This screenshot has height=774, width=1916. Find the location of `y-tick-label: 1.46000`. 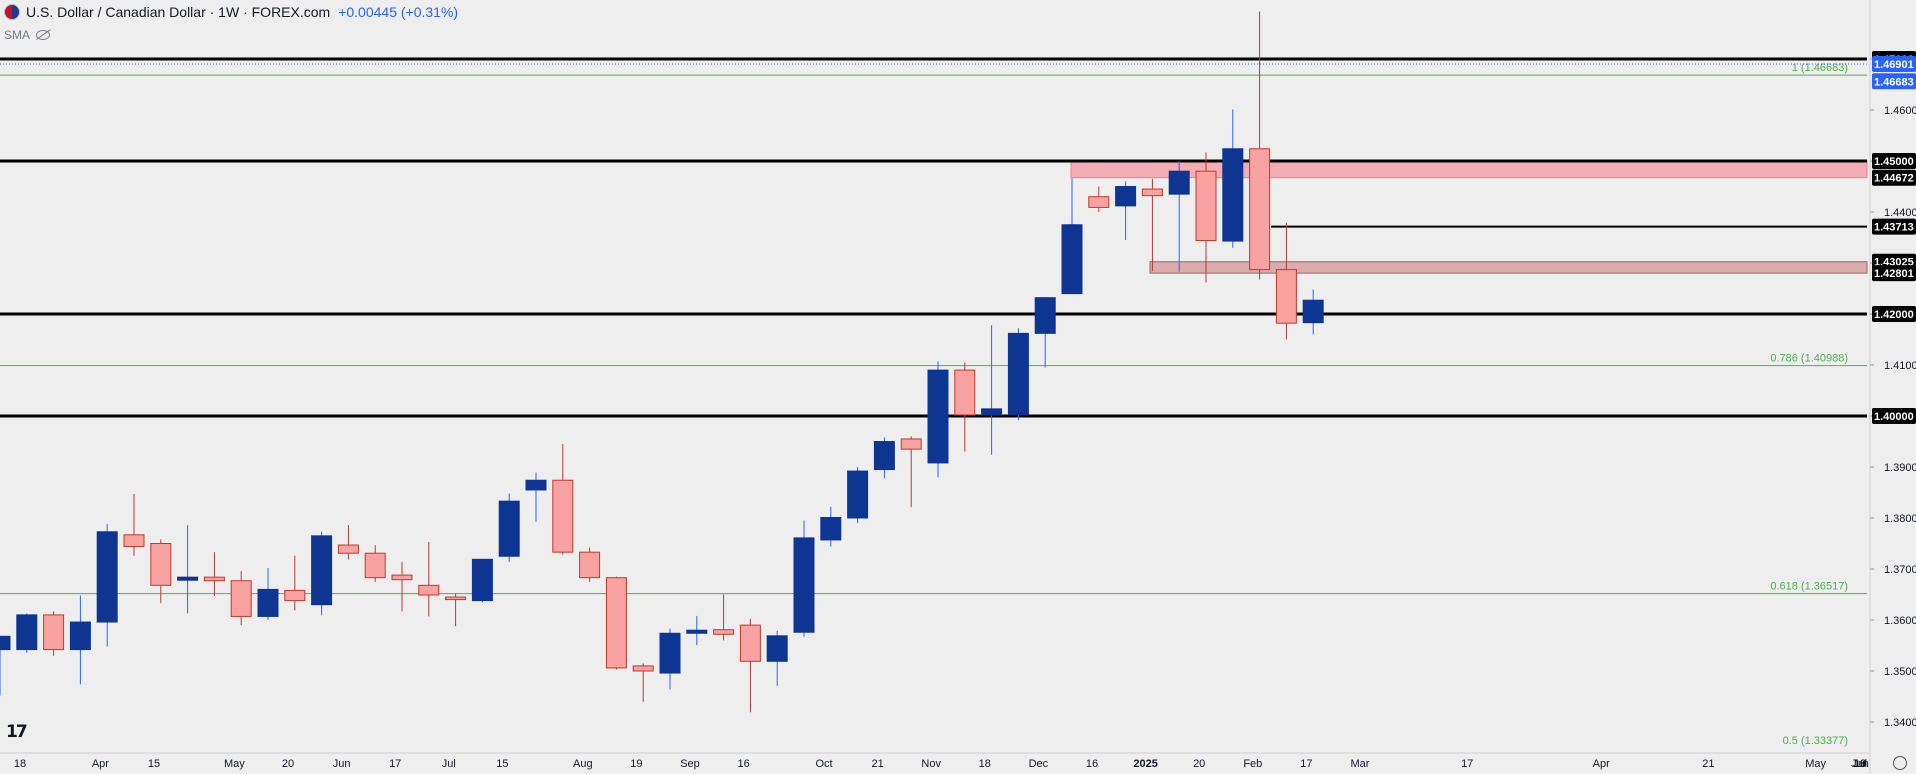

y-tick-label: 1.46000 is located at coordinates (1900, 111).